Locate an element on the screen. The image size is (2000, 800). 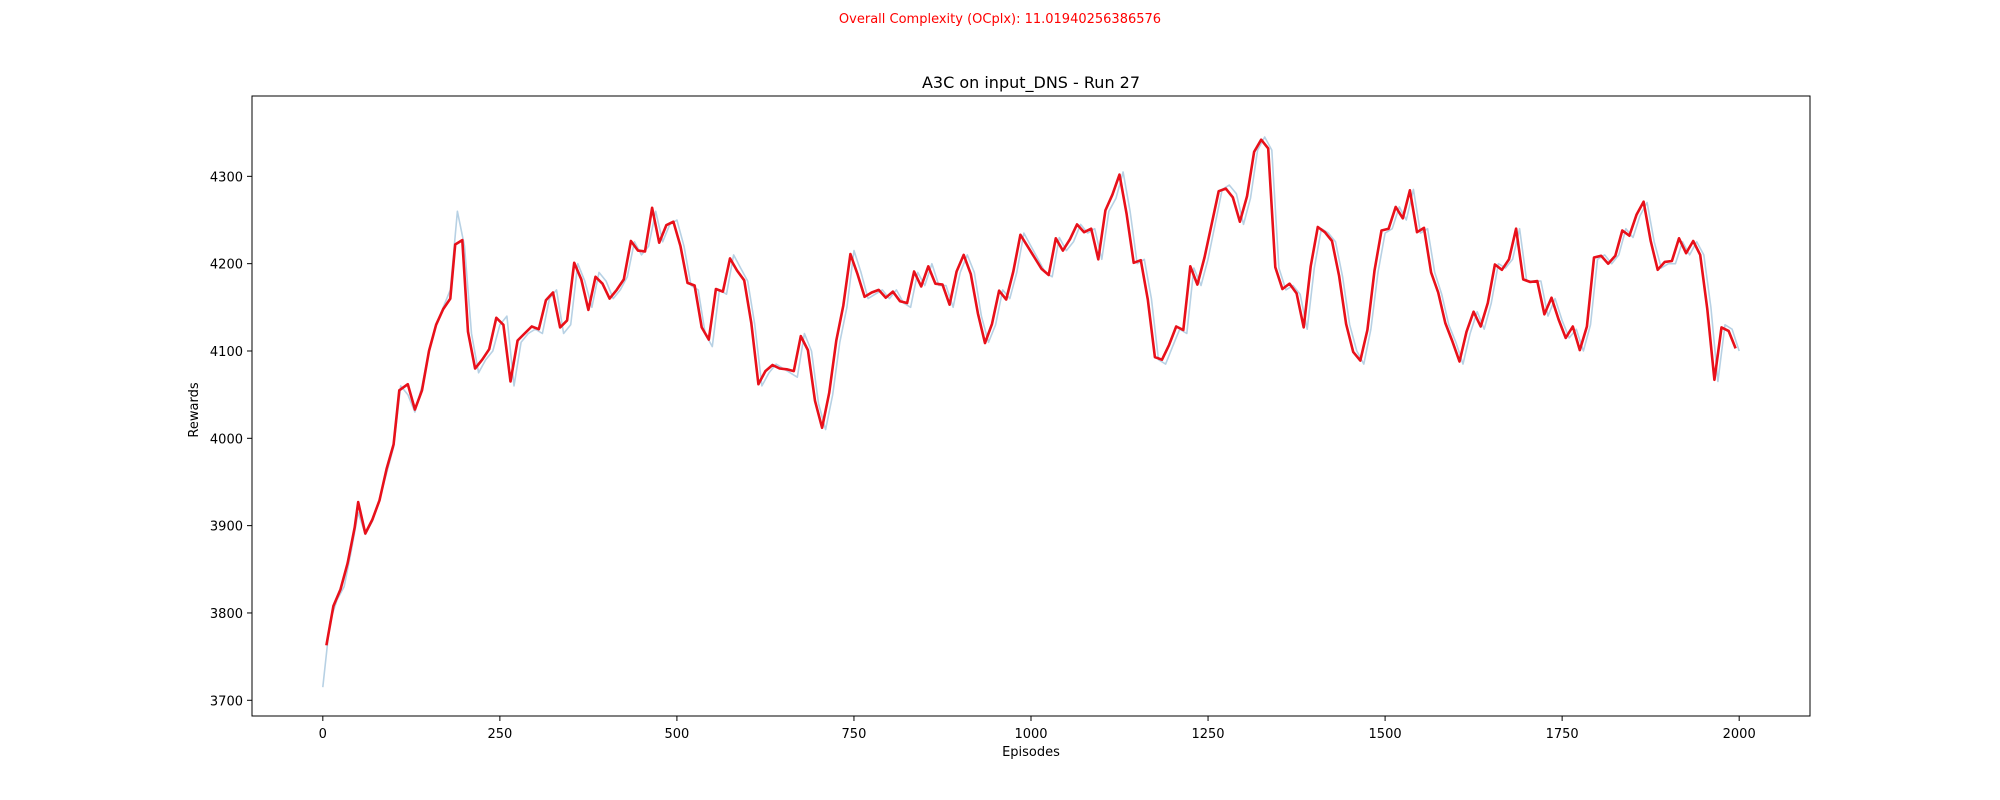
x-tick-label: 1500 is located at coordinates (1385, 734).